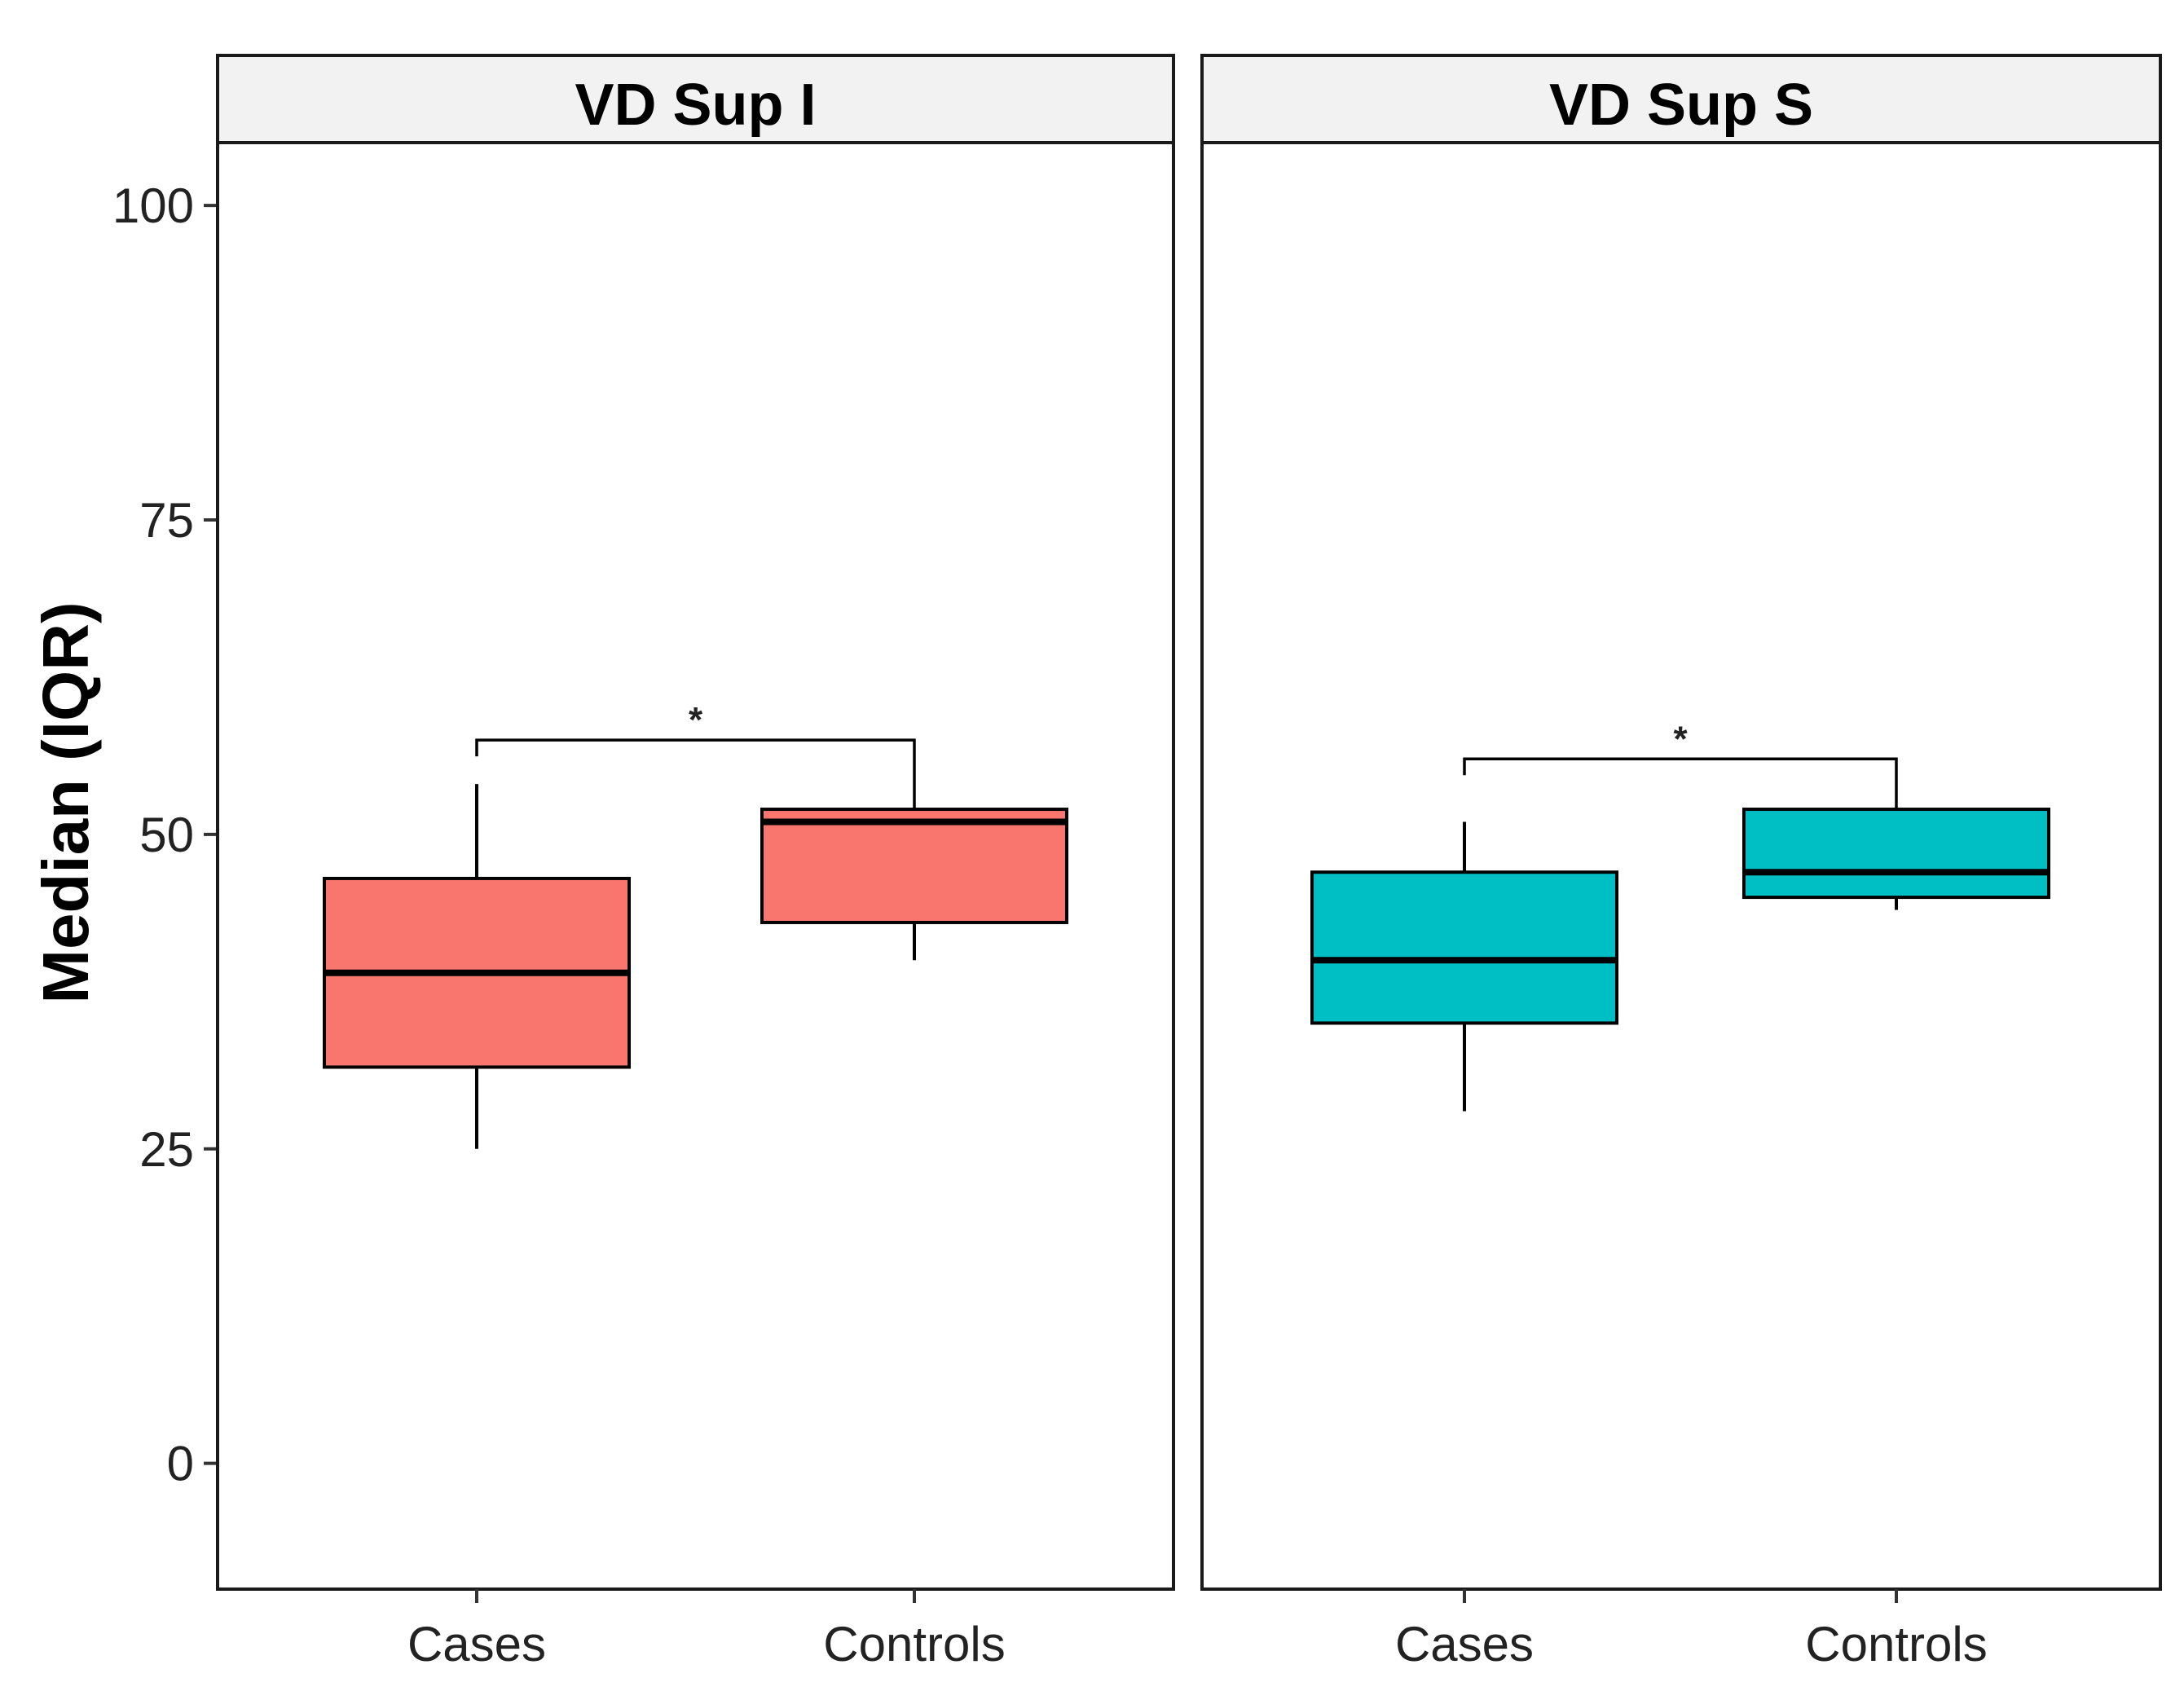 This screenshot has height=1691, width=2184. Describe the element at coordinates (695, 105) in the screenshot. I see `panel-title: VD Sup I` at that location.